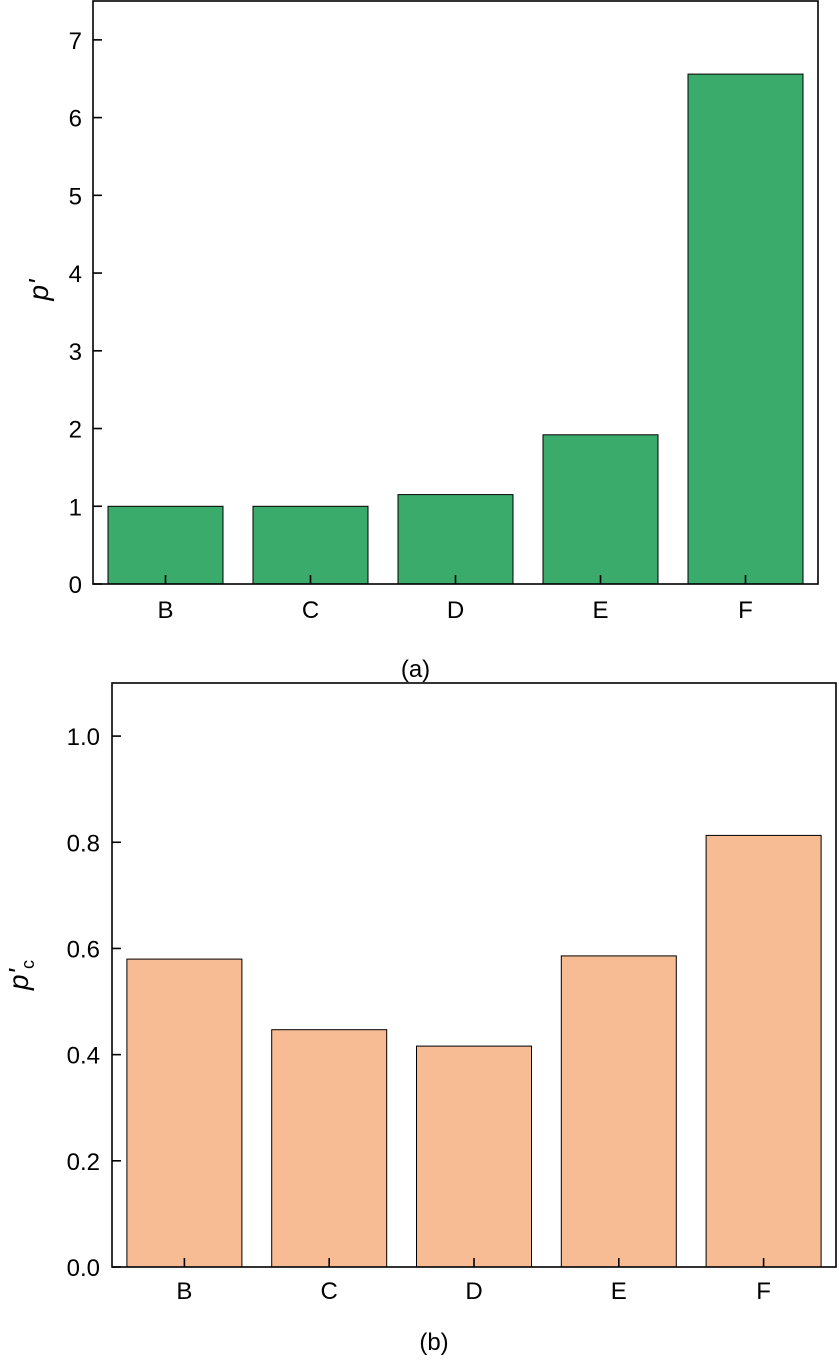  I want to click on panel-a-category-label: F, so click(745, 610).